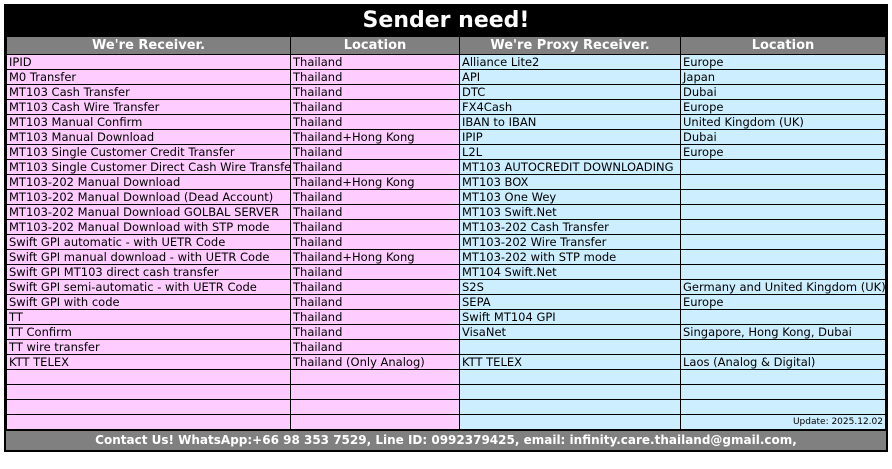  I want to click on proxy-location-cell: Laos (Analog & Digital), so click(783, 362).